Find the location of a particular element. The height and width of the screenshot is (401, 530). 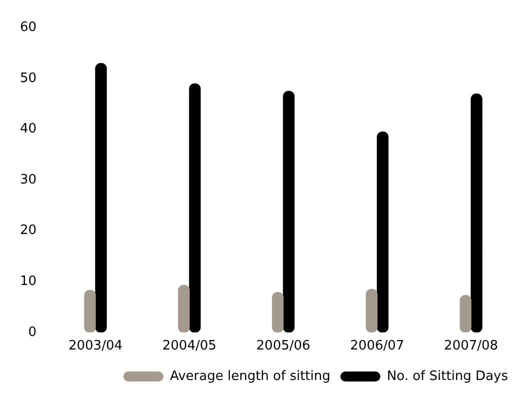

legend-label: No. of Sitting Days is located at coordinates (447, 376).